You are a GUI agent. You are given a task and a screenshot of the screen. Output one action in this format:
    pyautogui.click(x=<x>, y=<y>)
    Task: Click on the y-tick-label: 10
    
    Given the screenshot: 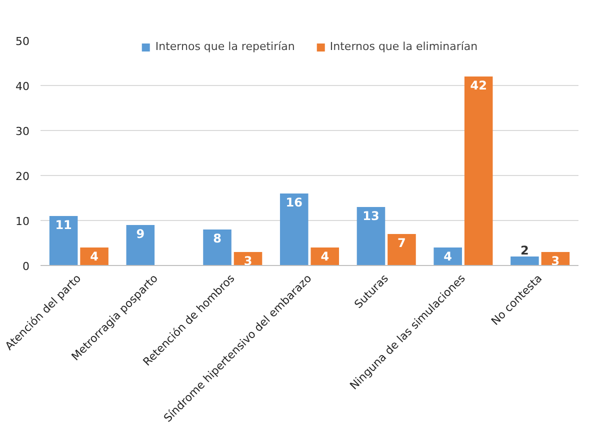 What is the action you would take?
    pyautogui.click(x=23, y=221)
    